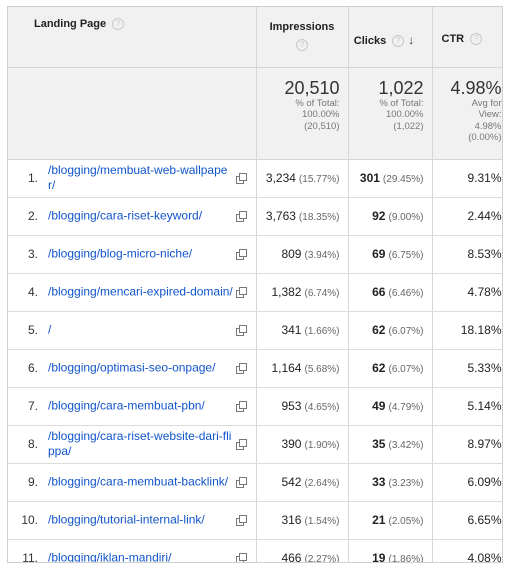  I want to click on landing-page-link: /blogging/iklan-mandiri/, so click(110, 556).